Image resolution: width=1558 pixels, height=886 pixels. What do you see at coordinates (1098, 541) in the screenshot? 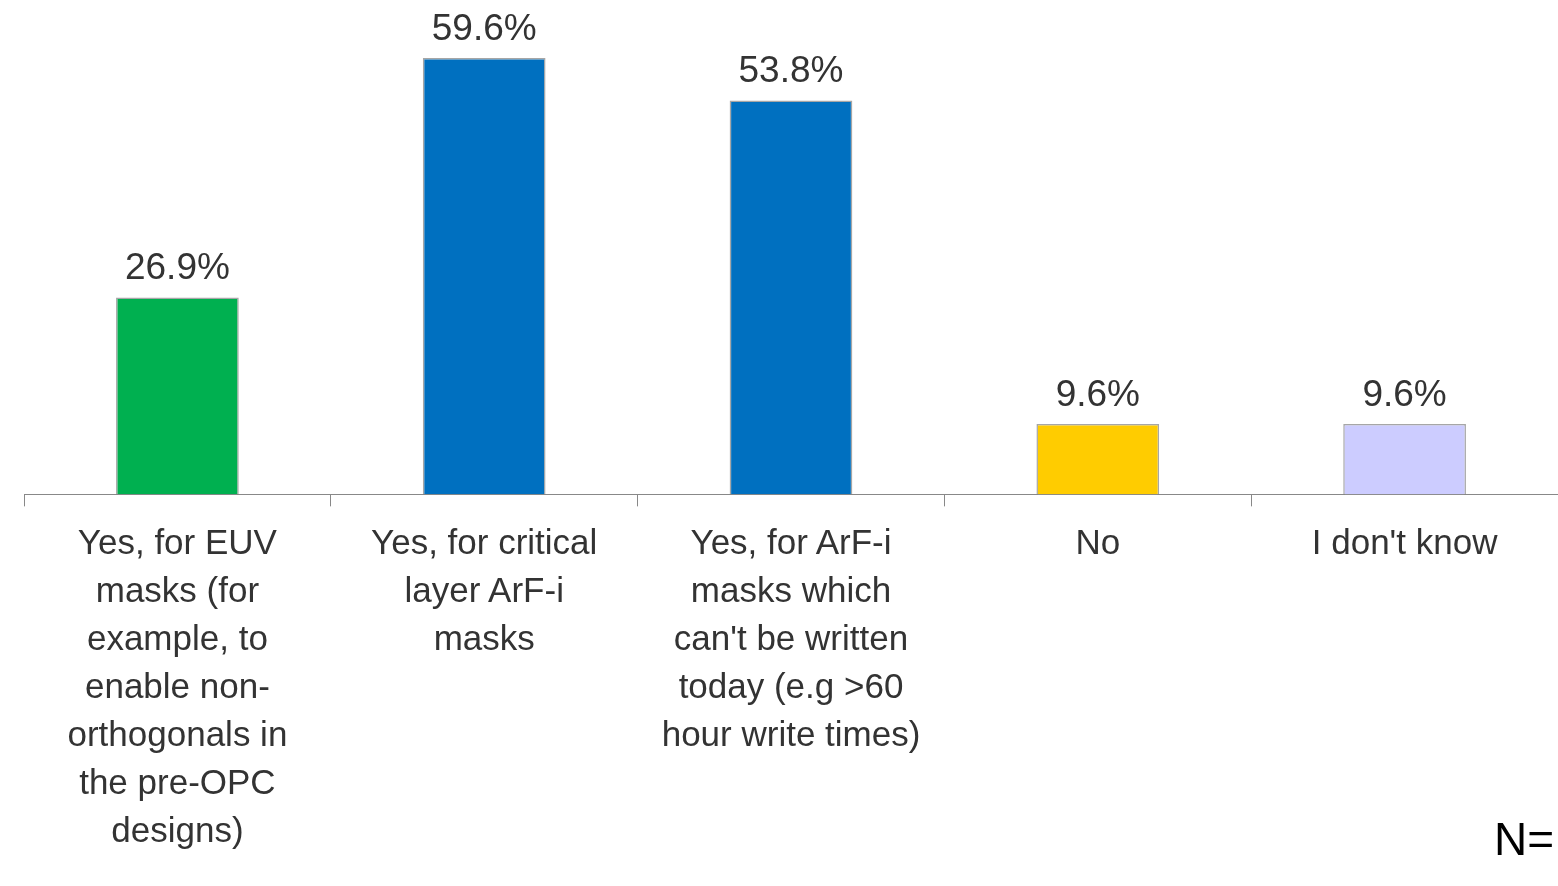
I see `x-tick-label: No` at bounding box center [1098, 541].